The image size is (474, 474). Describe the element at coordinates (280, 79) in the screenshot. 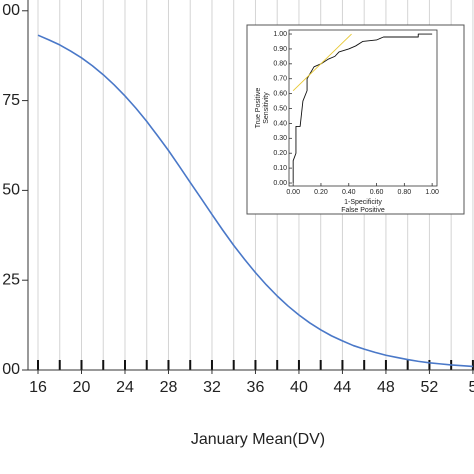

I see `y-tick-label: 0.70` at that location.